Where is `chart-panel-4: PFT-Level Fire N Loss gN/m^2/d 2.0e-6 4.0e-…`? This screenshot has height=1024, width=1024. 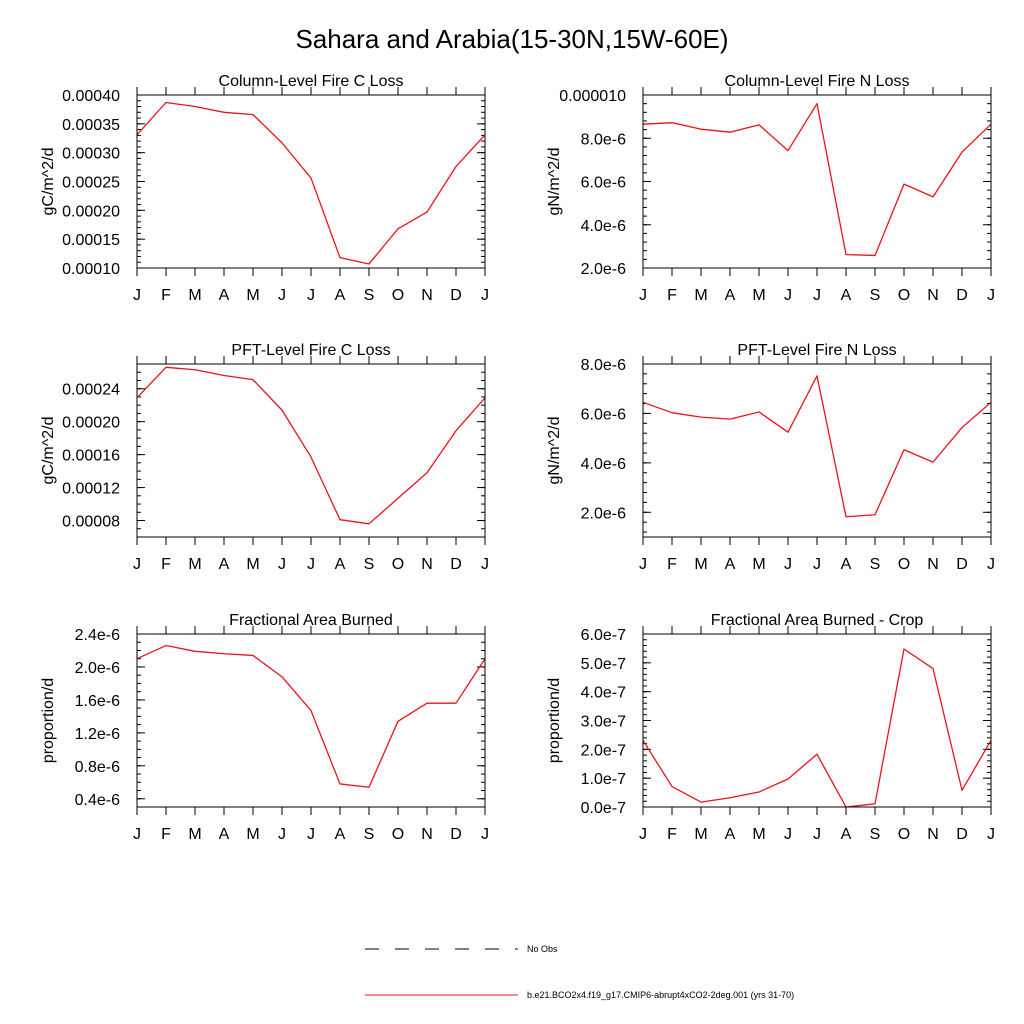 chart-panel-4: PFT-Level Fire N Loss gN/m^2/d 2.0e-6 4.0e-… is located at coordinates (770, 457).